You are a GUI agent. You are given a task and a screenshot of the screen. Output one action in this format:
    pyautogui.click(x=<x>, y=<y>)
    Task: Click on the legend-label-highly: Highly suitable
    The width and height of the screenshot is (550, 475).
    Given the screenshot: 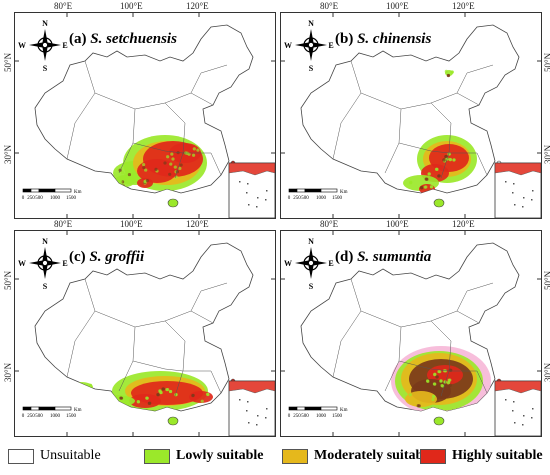 What is the action you would take?
    pyautogui.click(x=497, y=455)
    